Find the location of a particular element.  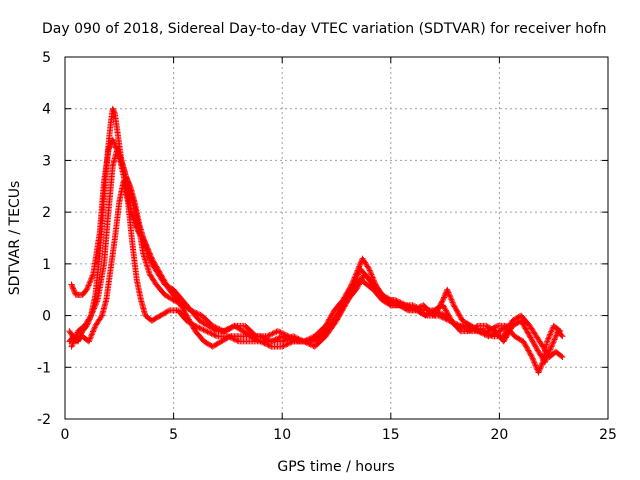

x-tick-label: 15 is located at coordinates (391, 435).